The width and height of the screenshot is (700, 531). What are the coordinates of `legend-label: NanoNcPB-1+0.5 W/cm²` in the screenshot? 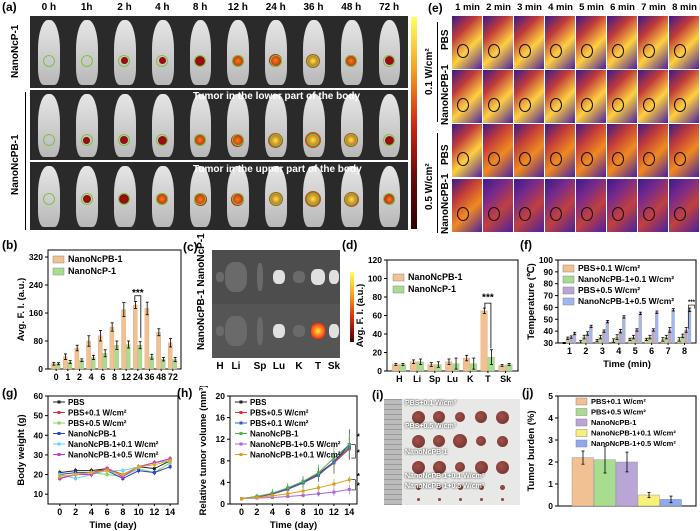 It's located at (633, 443).